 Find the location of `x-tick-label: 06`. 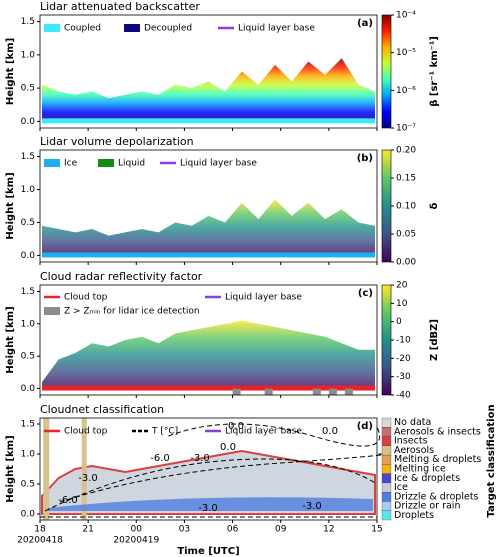

x-tick-label: 06 is located at coordinates (233, 530).